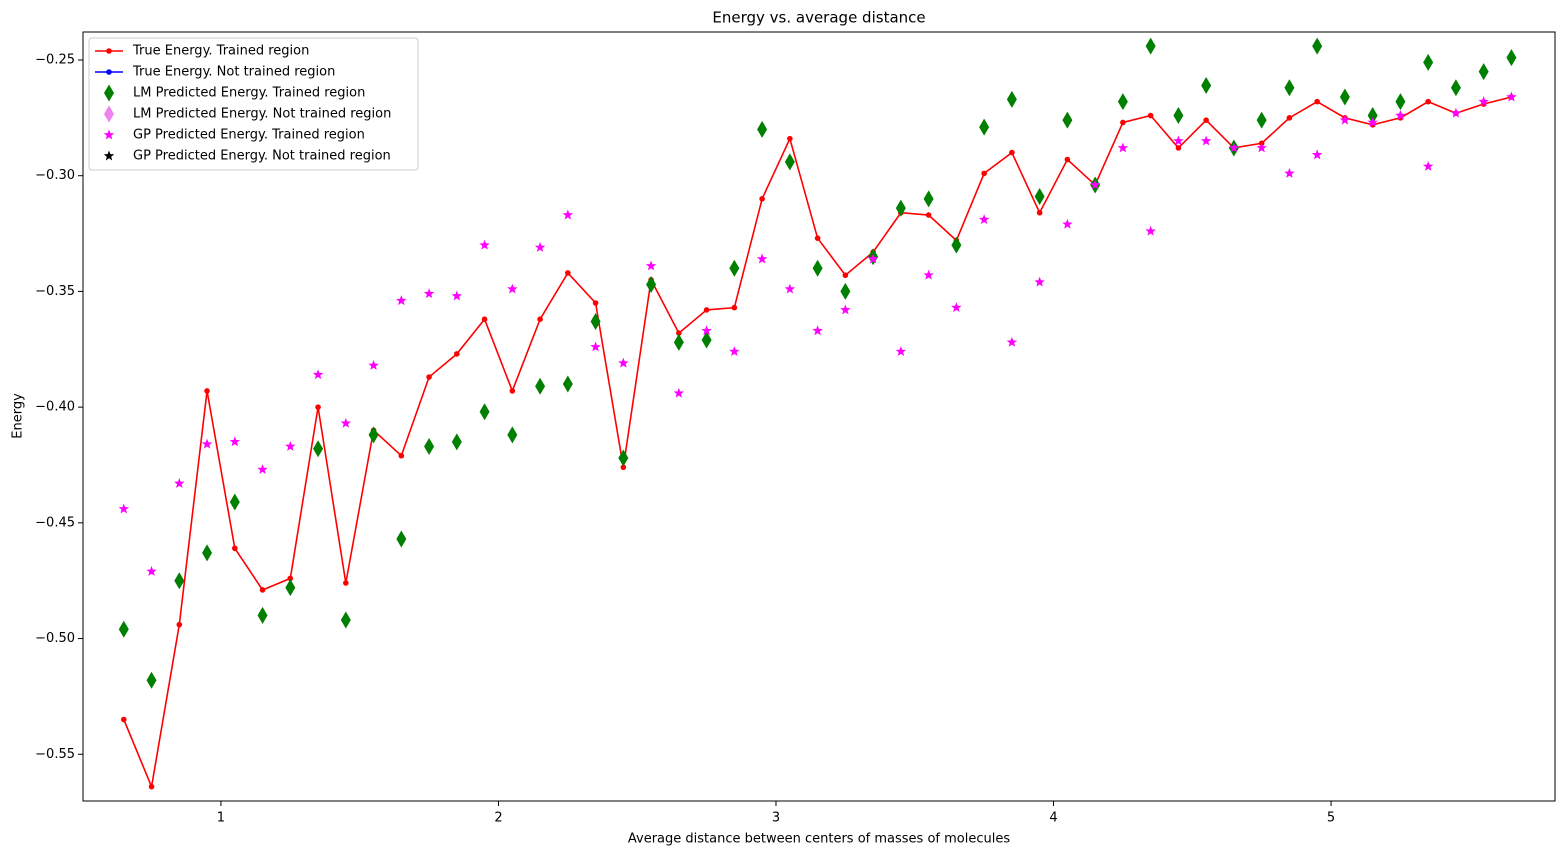 Image resolution: width=1567 pixels, height=855 pixels. What do you see at coordinates (776, 818) in the screenshot?
I see `x-tick-label: 3` at bounding box center [776, 818].